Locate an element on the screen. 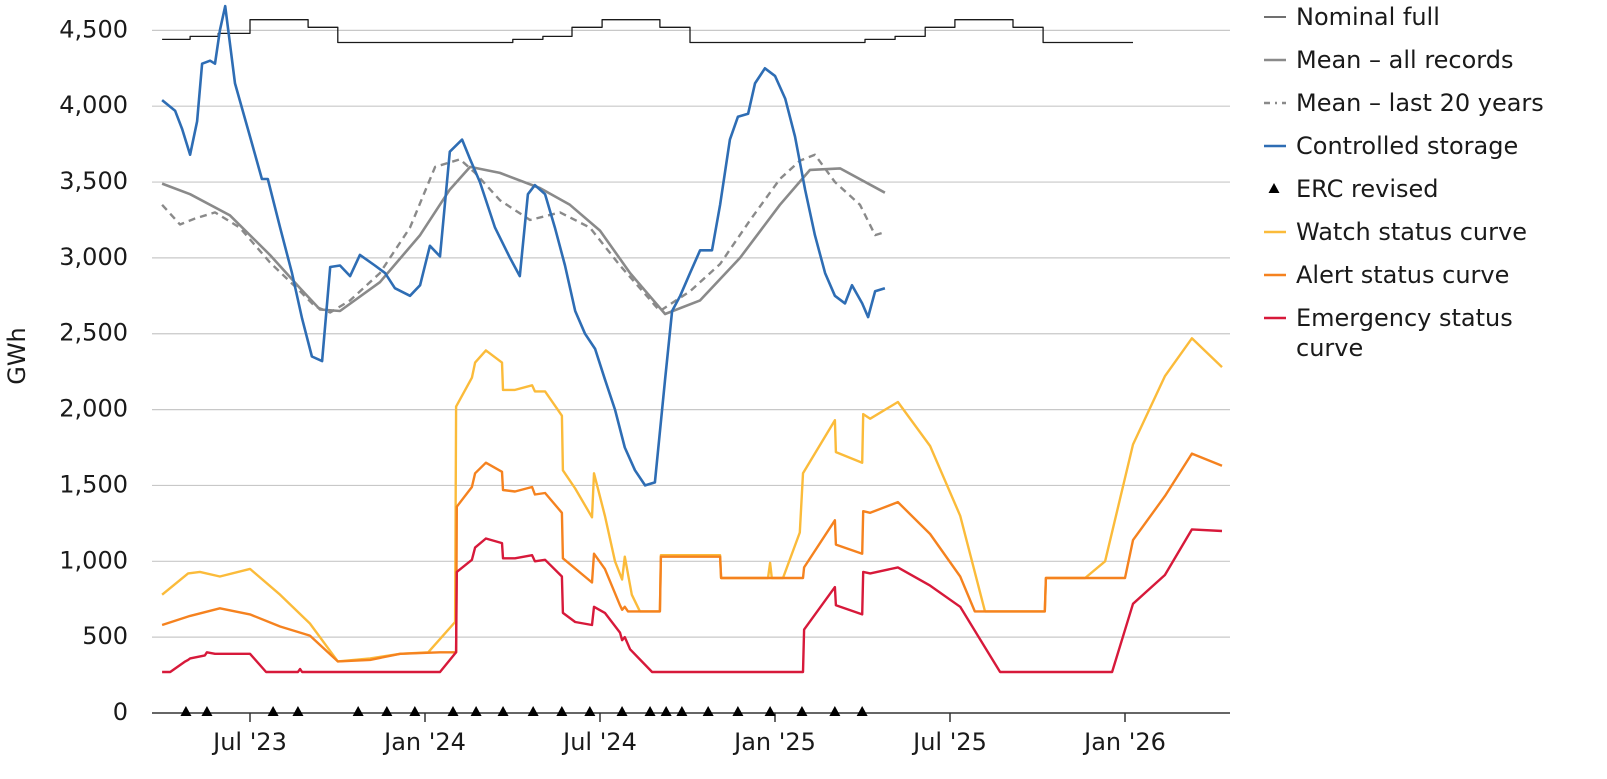 Image resolution: width=1607 pixels, height=779 pixels. y-tick-label: 0 is located at coordinates (120, 712).